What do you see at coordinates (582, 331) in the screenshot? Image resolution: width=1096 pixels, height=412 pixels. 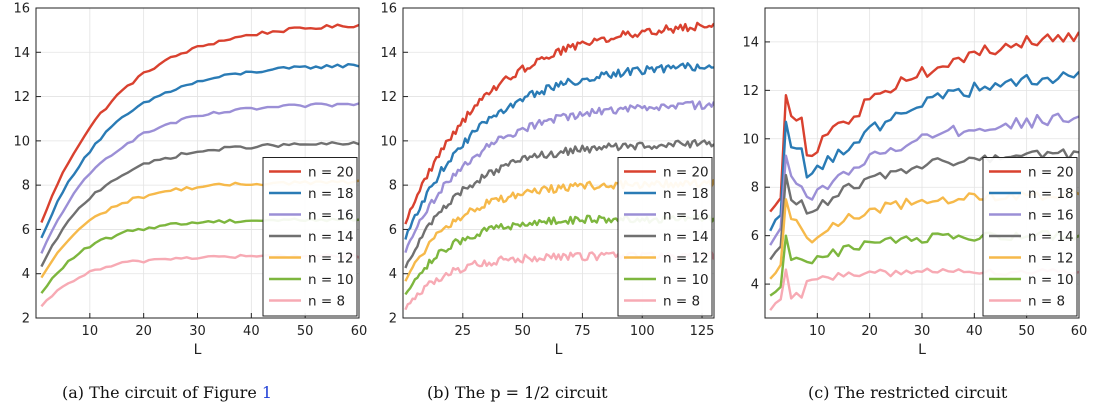 I see `x-tick-label: 75` at bounding box center [582, 331].